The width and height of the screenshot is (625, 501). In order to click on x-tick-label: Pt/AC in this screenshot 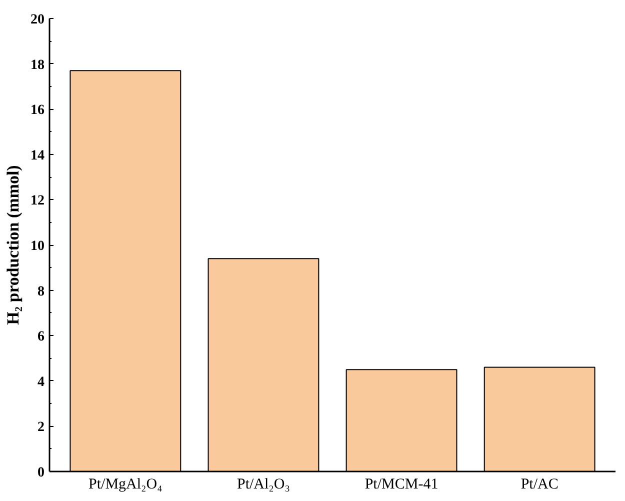, I will do `click(539, 484)`.